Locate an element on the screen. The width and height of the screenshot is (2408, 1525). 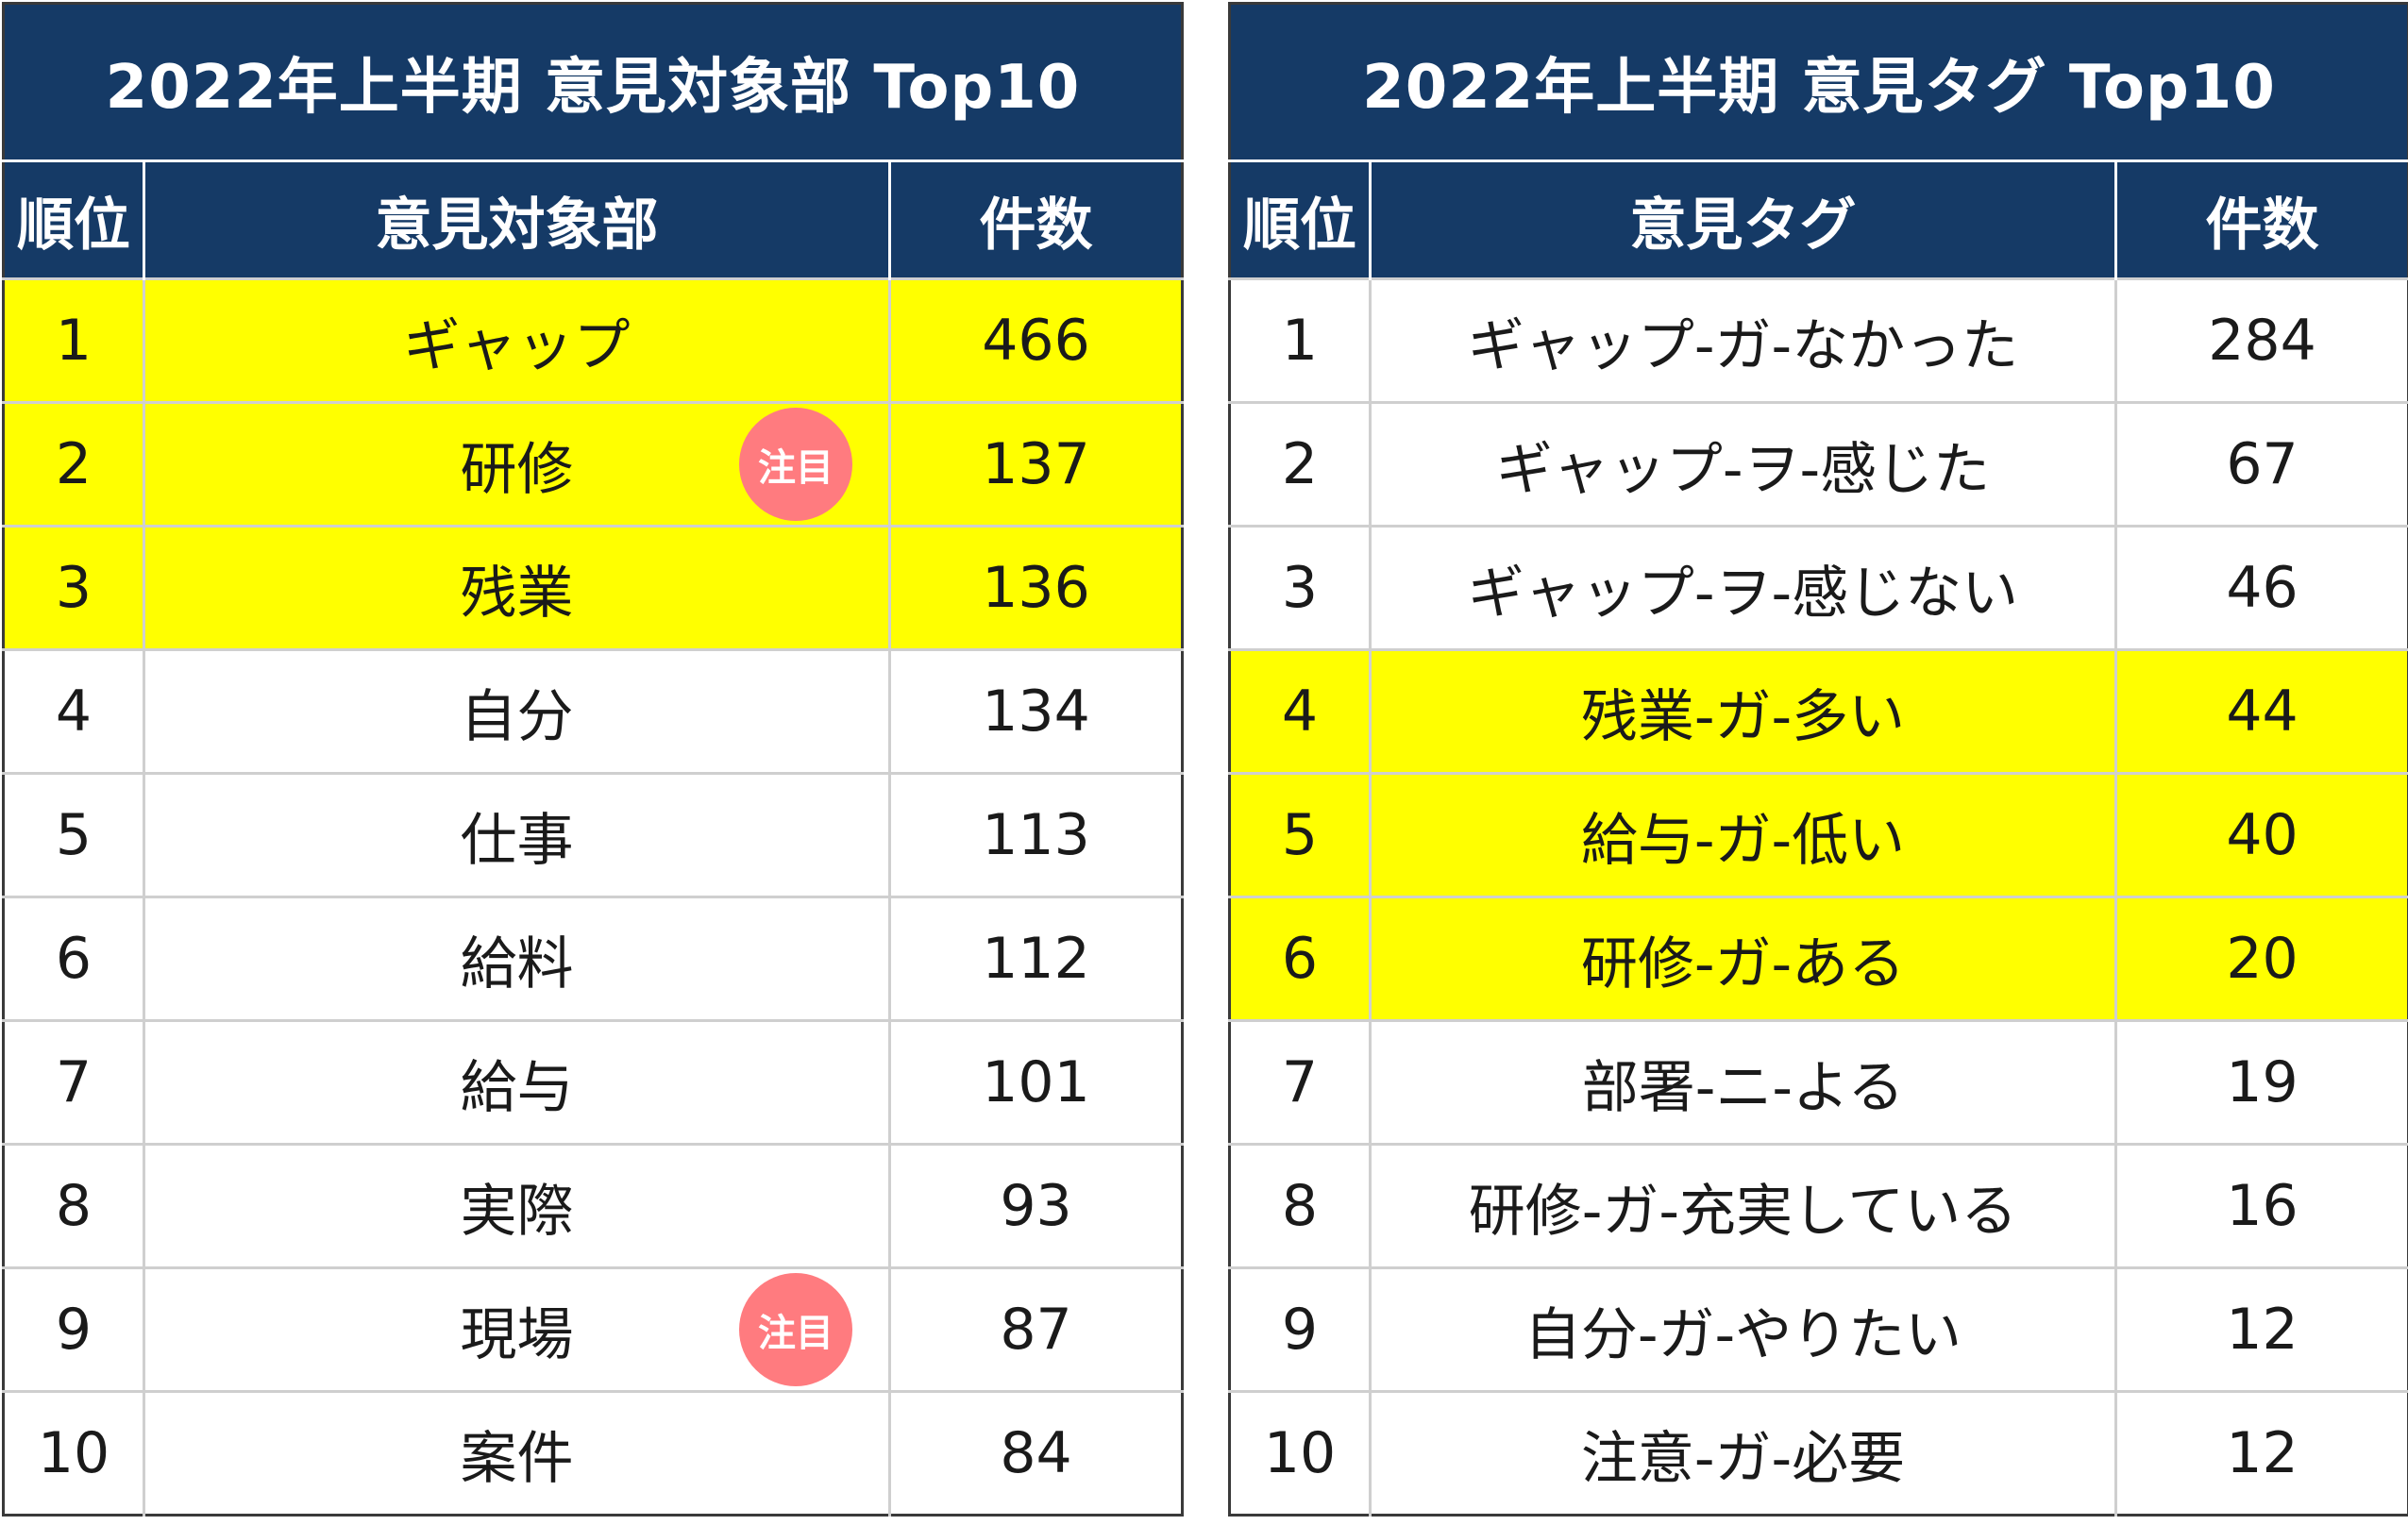
name-cell: ギャップ-ガ-なかった is located at coordinates (1744, 340).